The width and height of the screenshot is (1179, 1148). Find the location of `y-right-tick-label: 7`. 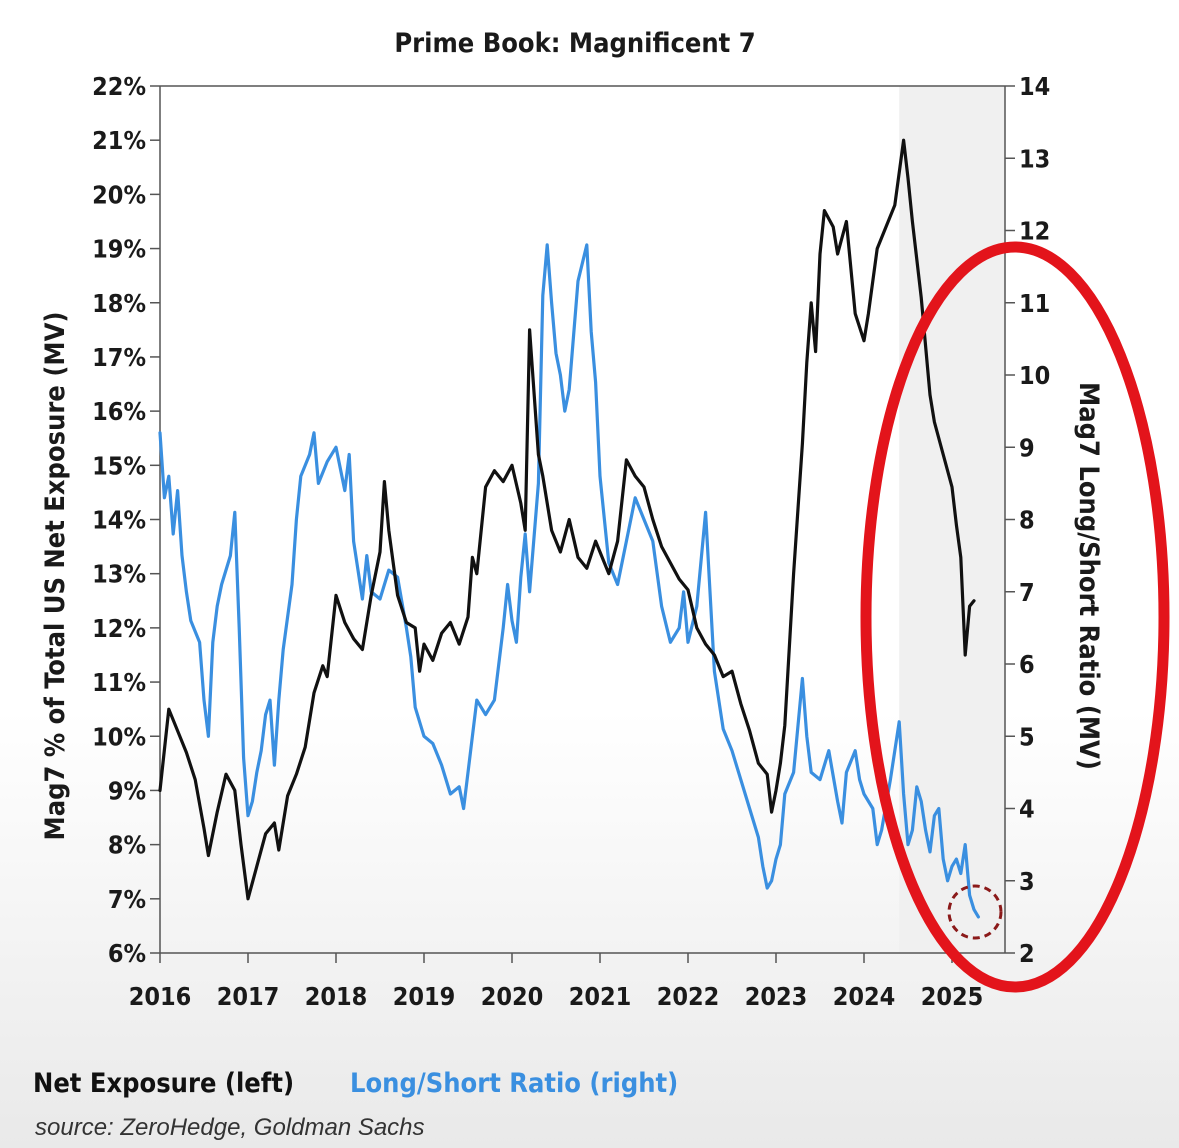

y-right-tick-label: 7 is located at coordinates (1027, 592).